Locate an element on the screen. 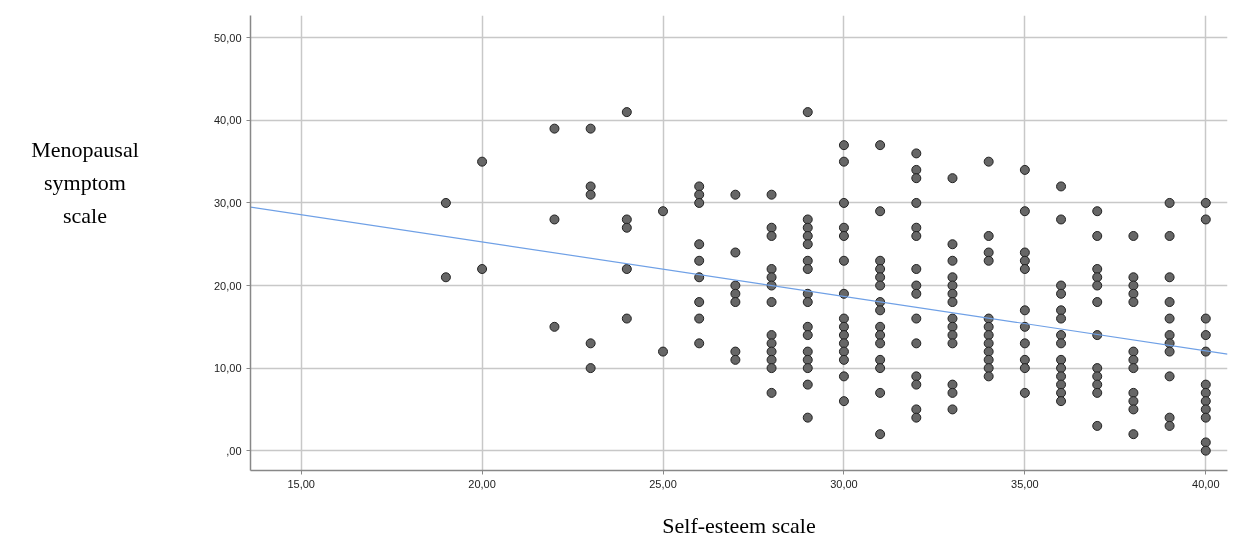 The image size is (1237, 542). y-tick-label: 20,00 is located at coordinates (227, 285).